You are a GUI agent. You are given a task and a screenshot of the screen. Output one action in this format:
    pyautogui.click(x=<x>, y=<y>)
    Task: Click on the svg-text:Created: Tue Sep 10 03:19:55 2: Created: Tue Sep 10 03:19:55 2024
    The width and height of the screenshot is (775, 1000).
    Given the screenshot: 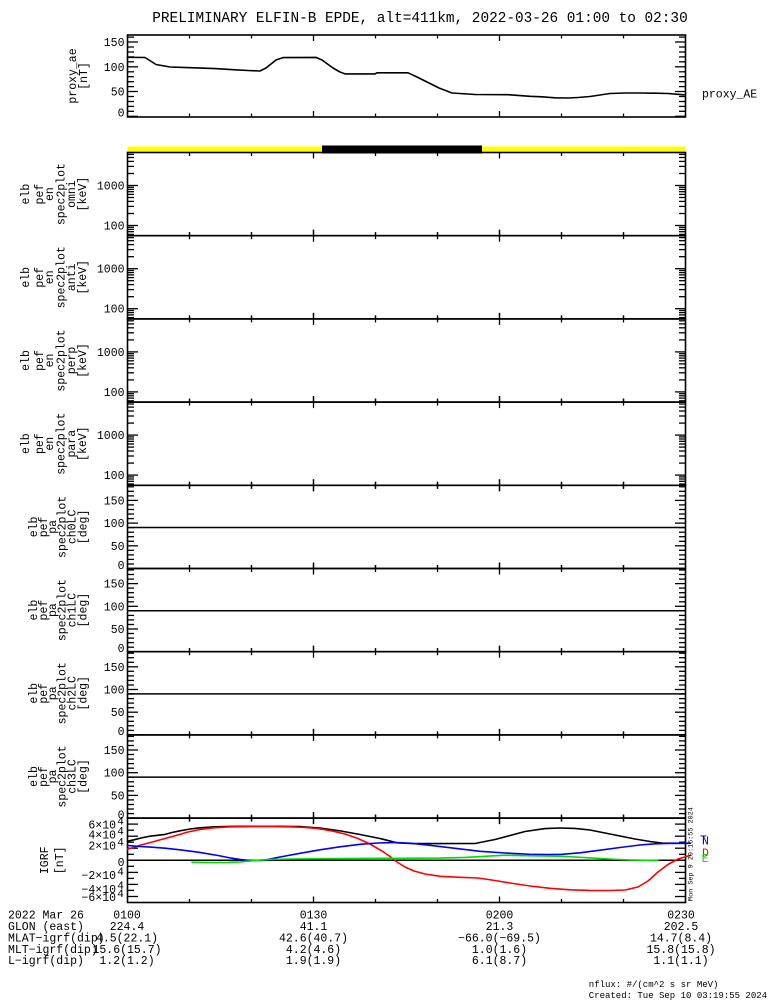 What is the action you would take?
    pyautogui.click(x=678, y=995)
    